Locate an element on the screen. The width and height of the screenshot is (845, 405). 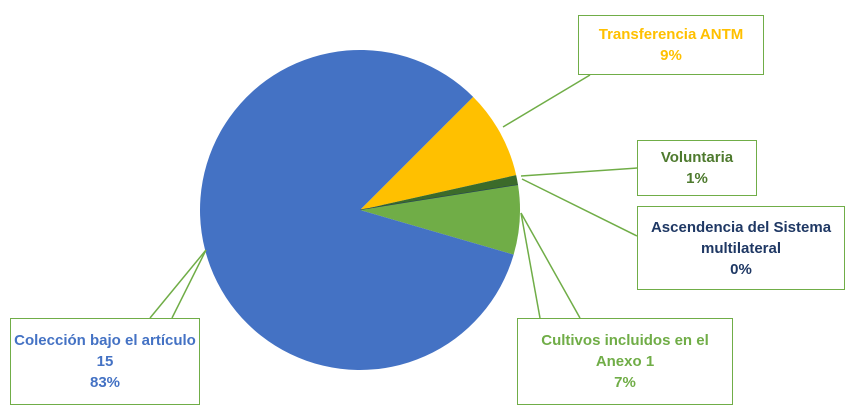
data-label: Cultivos incluidos en el Anexo 1 7% is located at coordinates (625, 361).